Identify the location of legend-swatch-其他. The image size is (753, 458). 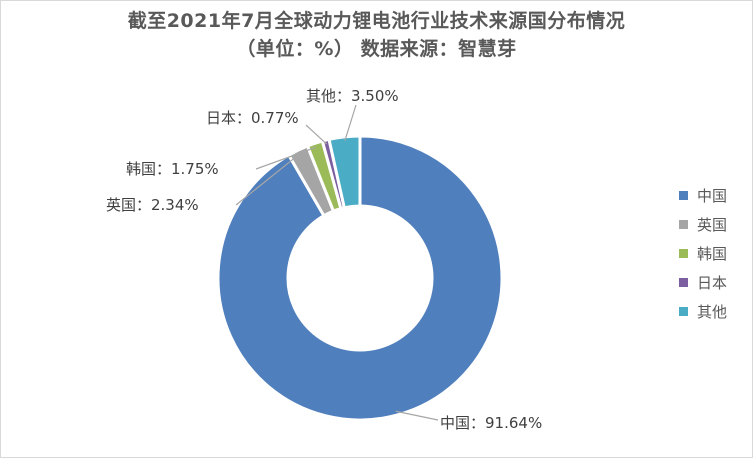
(683, 311).